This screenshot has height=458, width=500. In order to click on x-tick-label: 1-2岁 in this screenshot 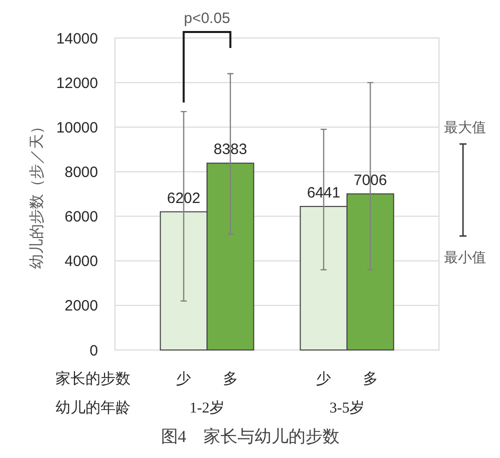, I will do `click(207, 407)`.